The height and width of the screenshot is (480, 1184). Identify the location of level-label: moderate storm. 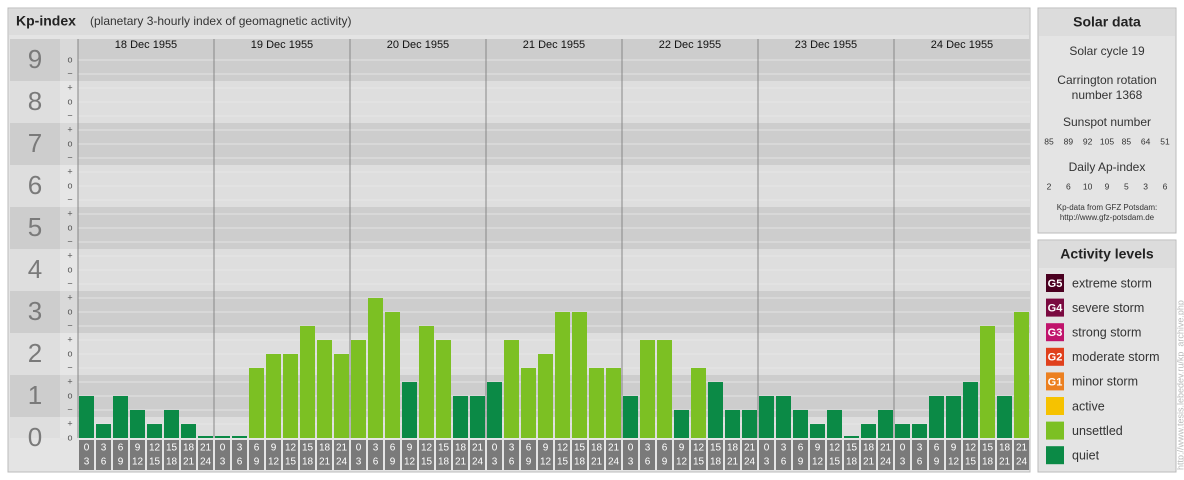
(1116, 357).